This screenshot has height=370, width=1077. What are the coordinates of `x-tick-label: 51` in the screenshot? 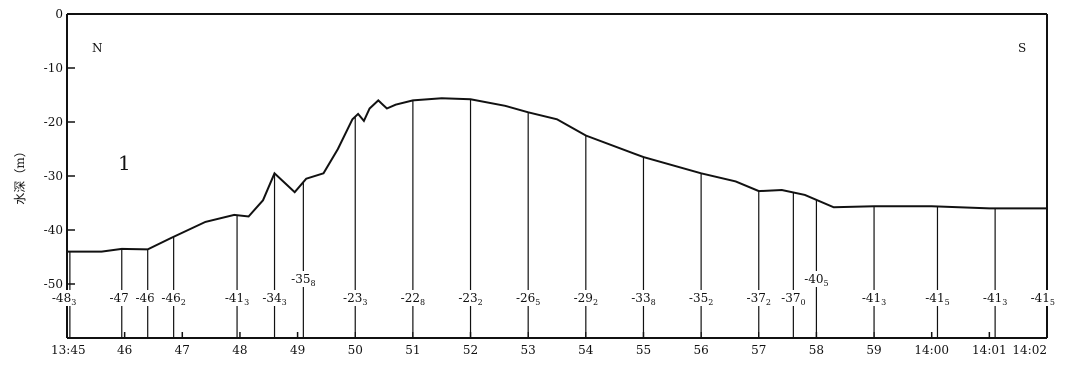 It's located at (412, 350).